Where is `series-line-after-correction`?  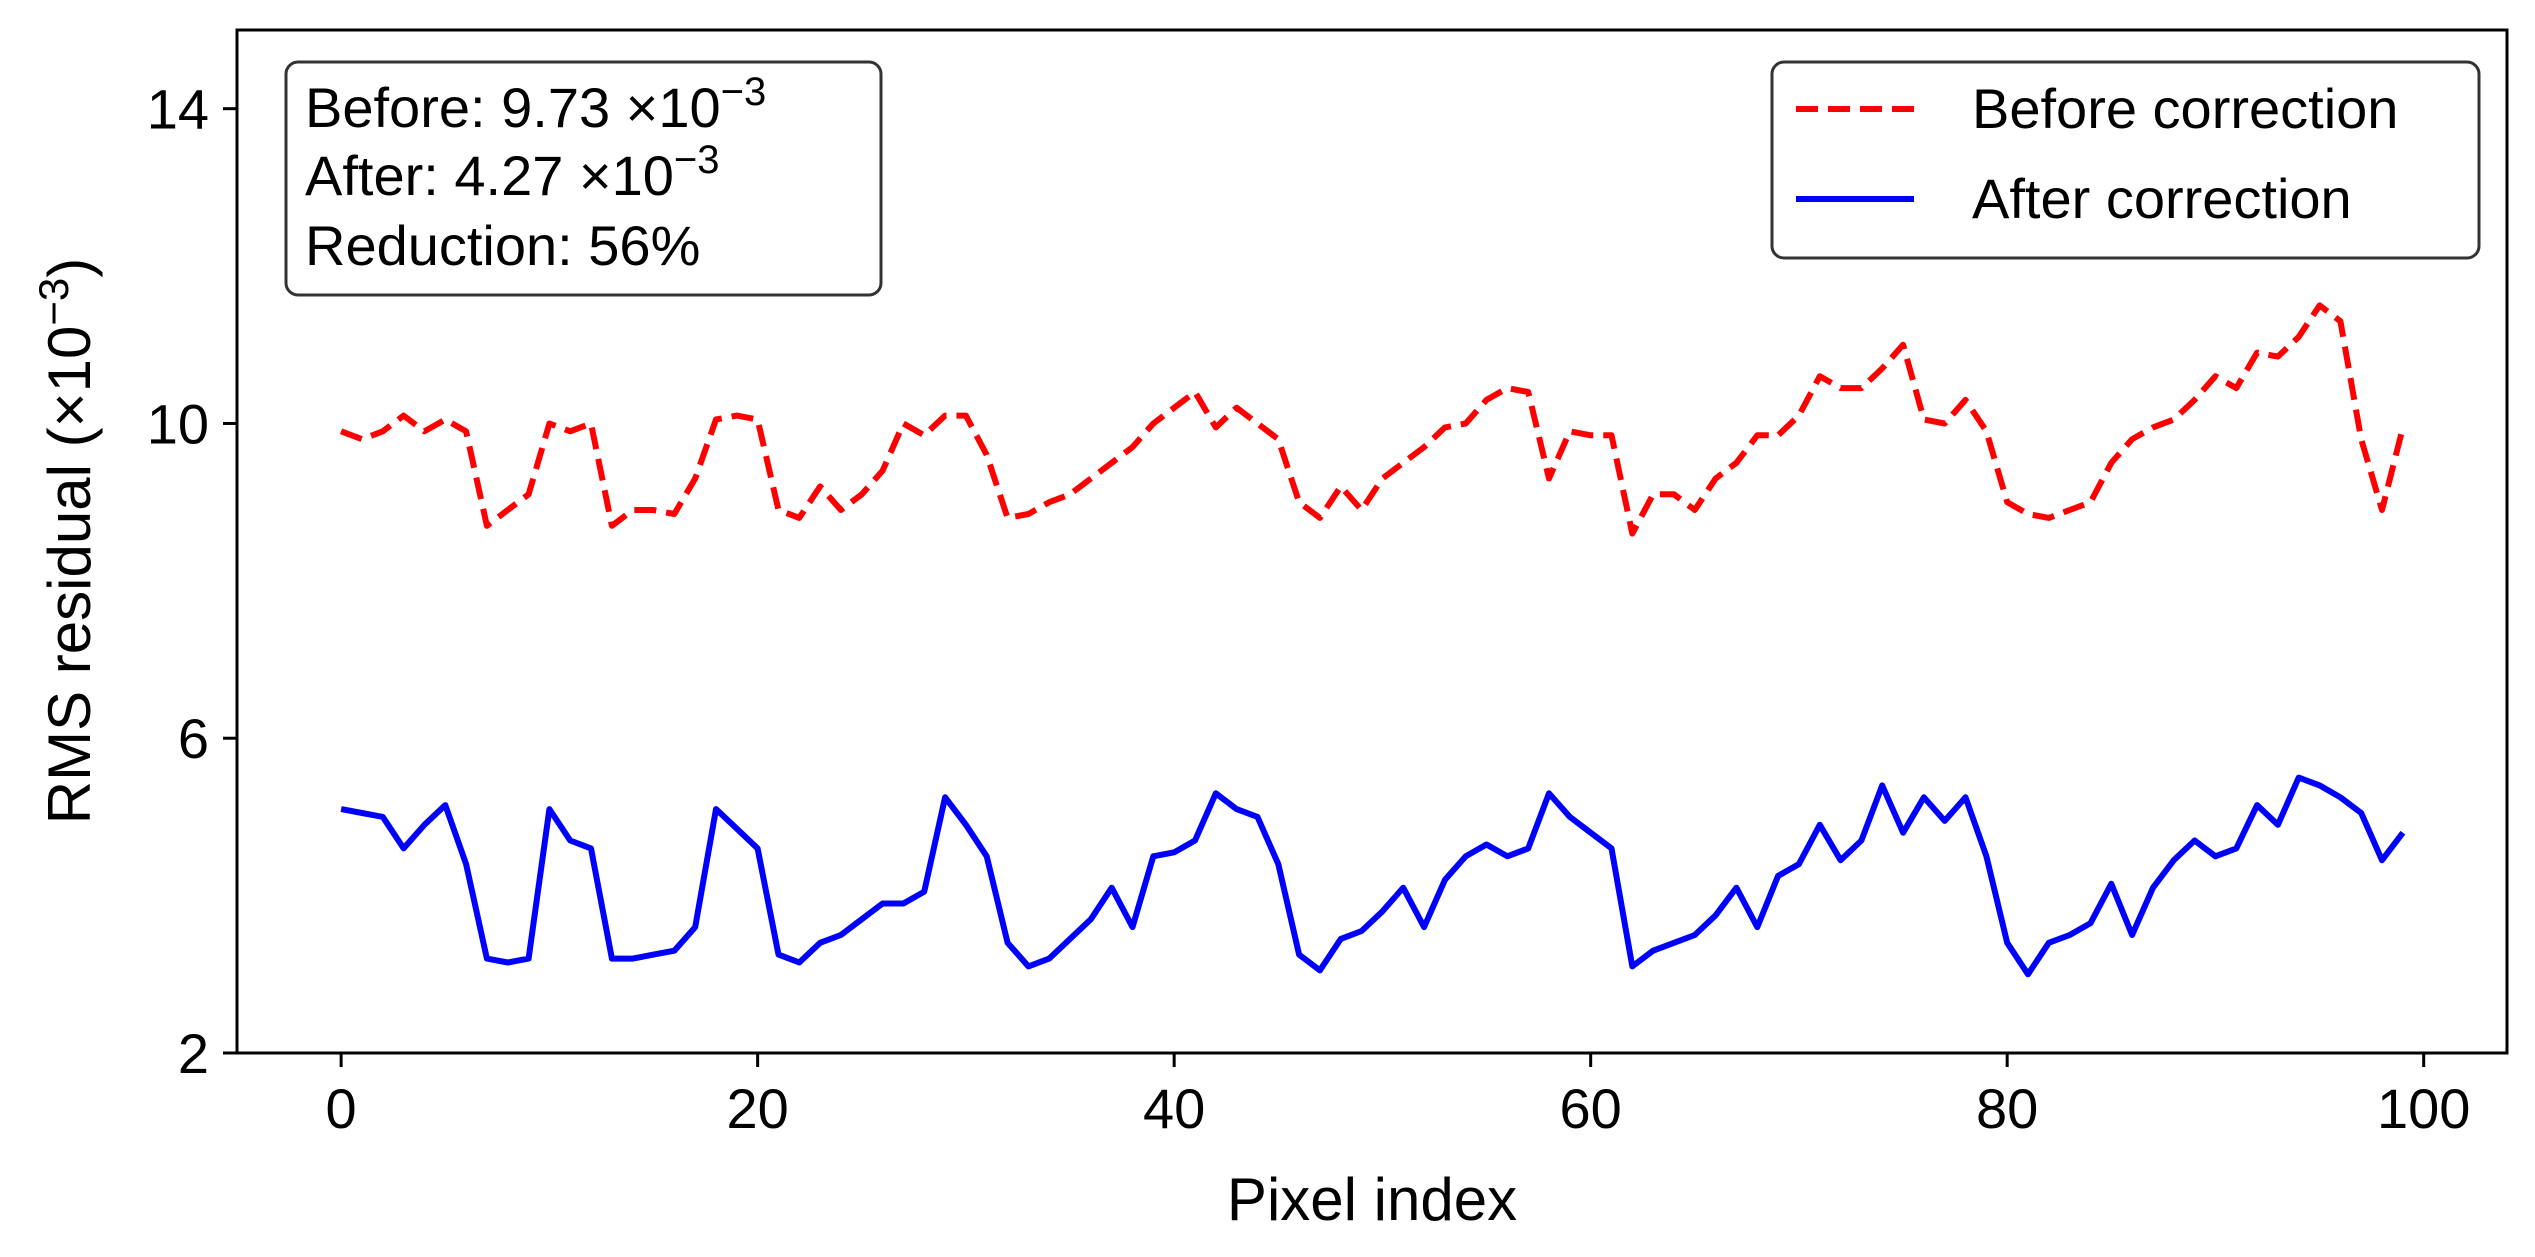
series-line-after-correction is located at coordinates (1373, 876).